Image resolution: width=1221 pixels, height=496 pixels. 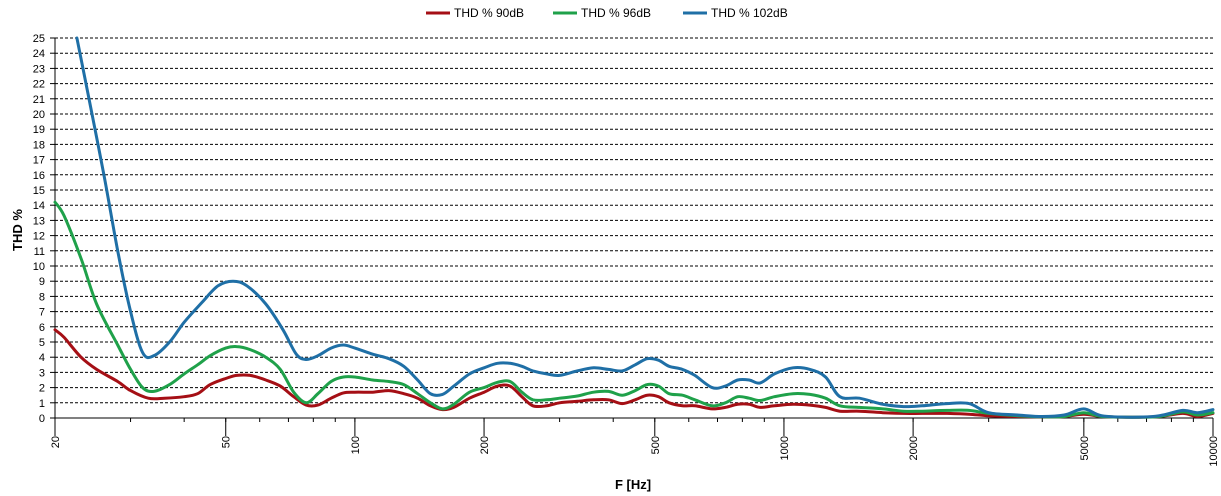 I want to click on y-tick-label: 23, so click(x=39, y=69).